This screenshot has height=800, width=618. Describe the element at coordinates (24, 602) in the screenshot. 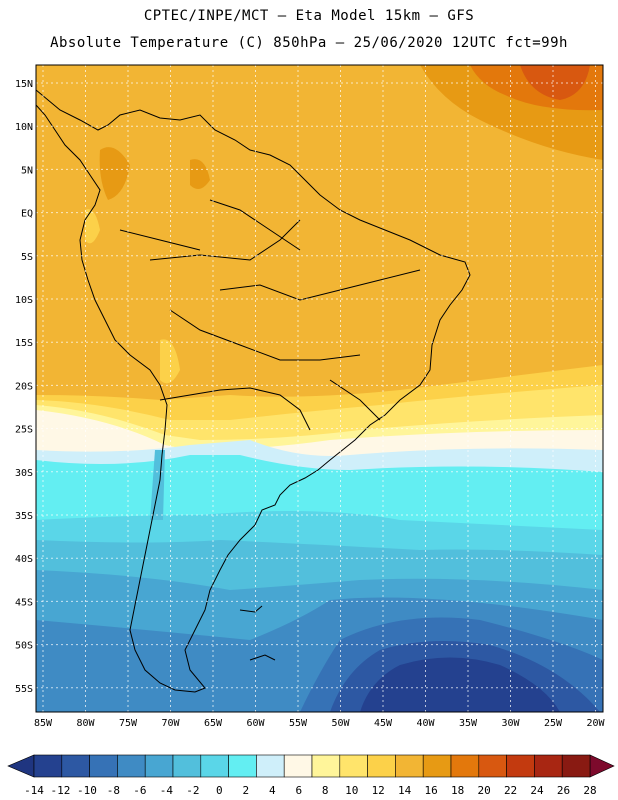

I see `lat-label: 45S` at that location.